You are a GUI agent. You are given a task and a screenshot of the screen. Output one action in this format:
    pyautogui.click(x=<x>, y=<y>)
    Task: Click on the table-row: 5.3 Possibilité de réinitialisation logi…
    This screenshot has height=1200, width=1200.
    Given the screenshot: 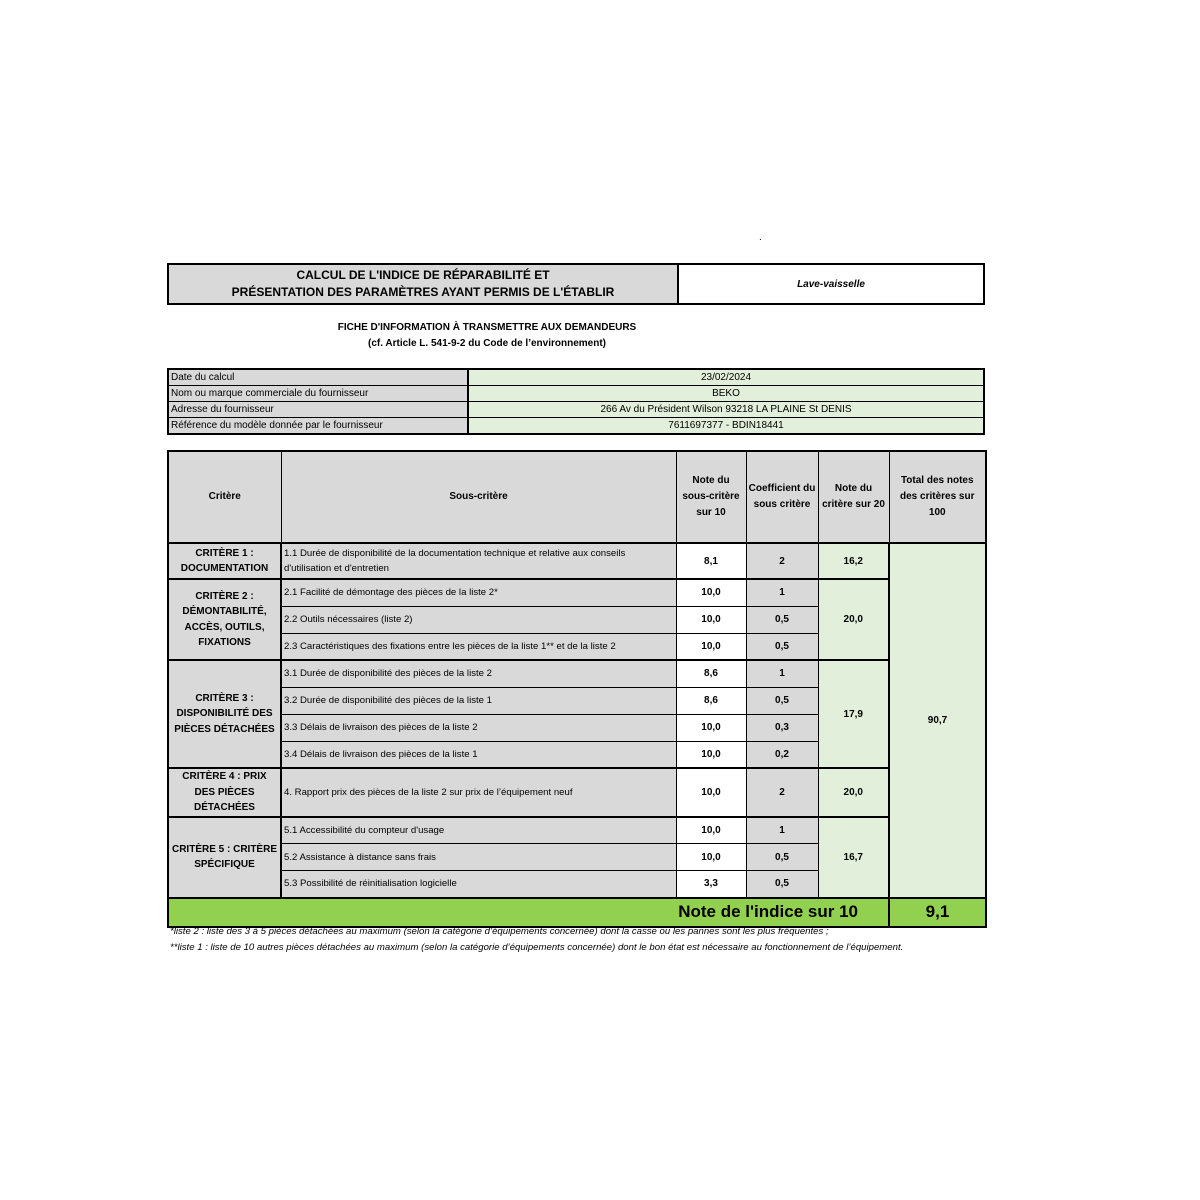 What is the action you would take?
    pyautogui.click(x=577, y=884)
    